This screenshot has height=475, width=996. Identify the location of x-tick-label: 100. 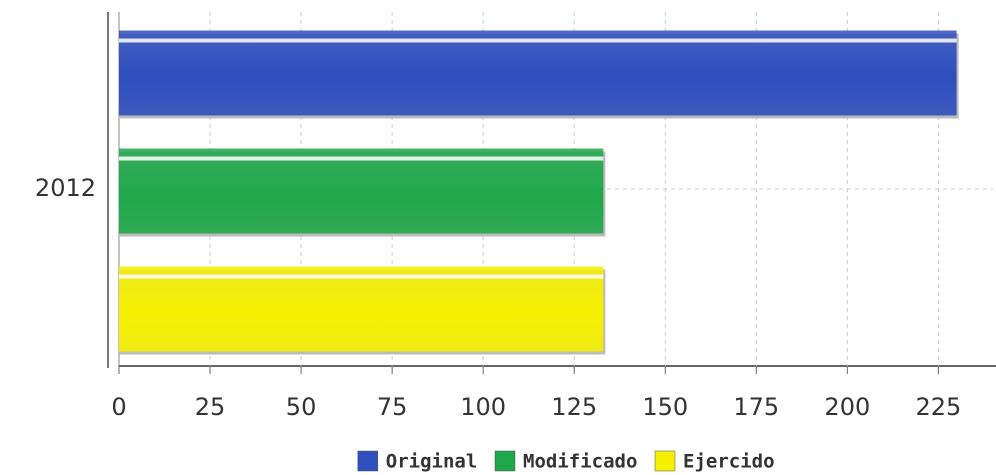
(483, 407).